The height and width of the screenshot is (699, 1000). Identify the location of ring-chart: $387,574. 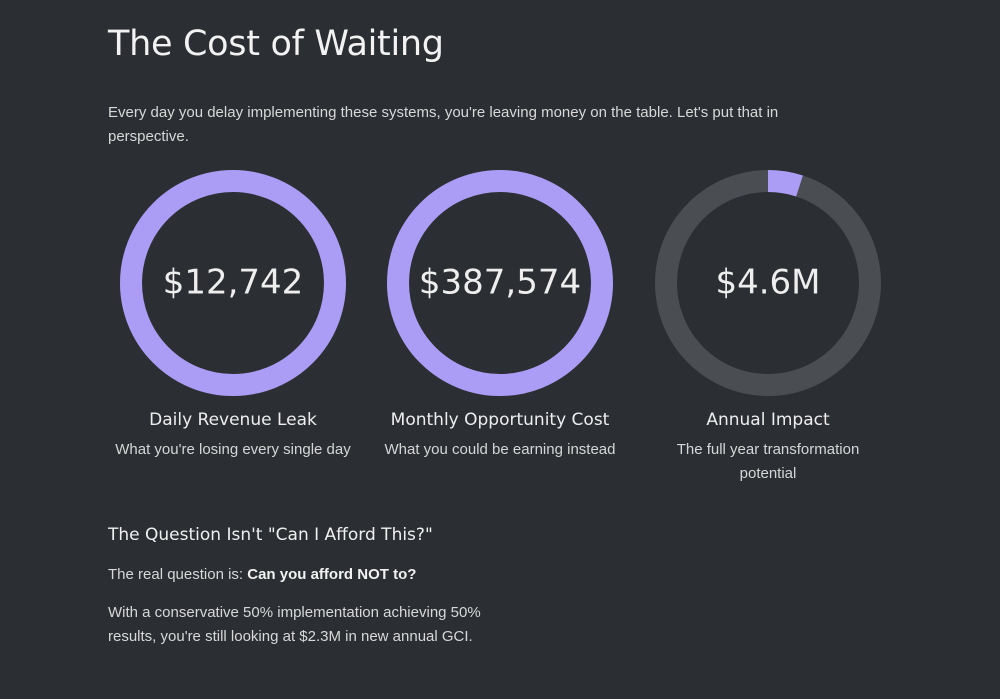
(500, 283).